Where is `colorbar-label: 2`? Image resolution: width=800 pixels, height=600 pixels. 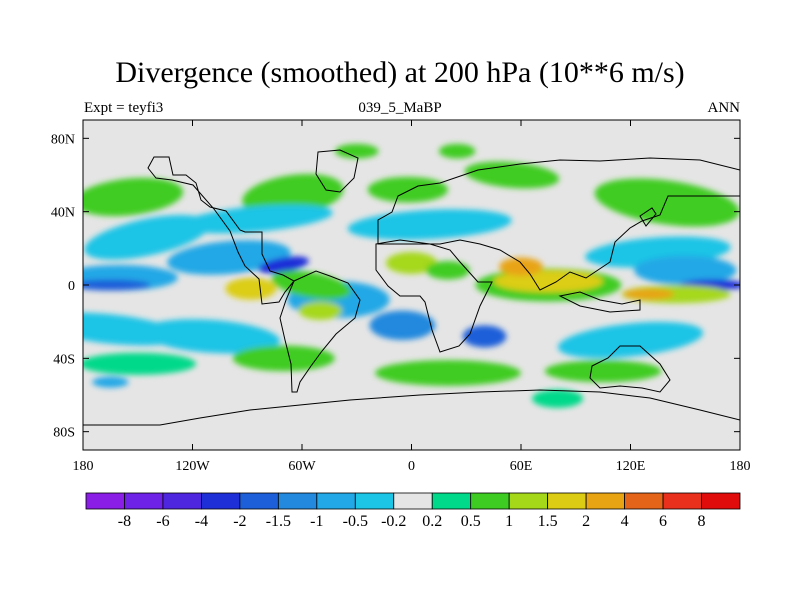 colorbar-label: 2 is located at coordinates (586, 521).